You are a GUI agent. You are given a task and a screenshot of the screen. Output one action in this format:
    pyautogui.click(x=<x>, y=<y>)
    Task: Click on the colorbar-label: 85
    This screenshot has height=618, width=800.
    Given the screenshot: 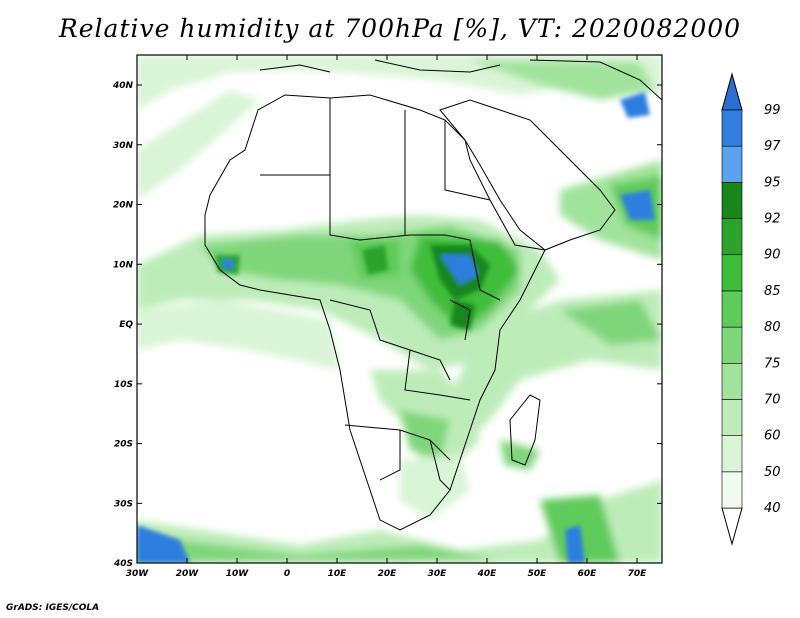 What is the action you would take?
    pyautogui.click(x=772, y=291)
    